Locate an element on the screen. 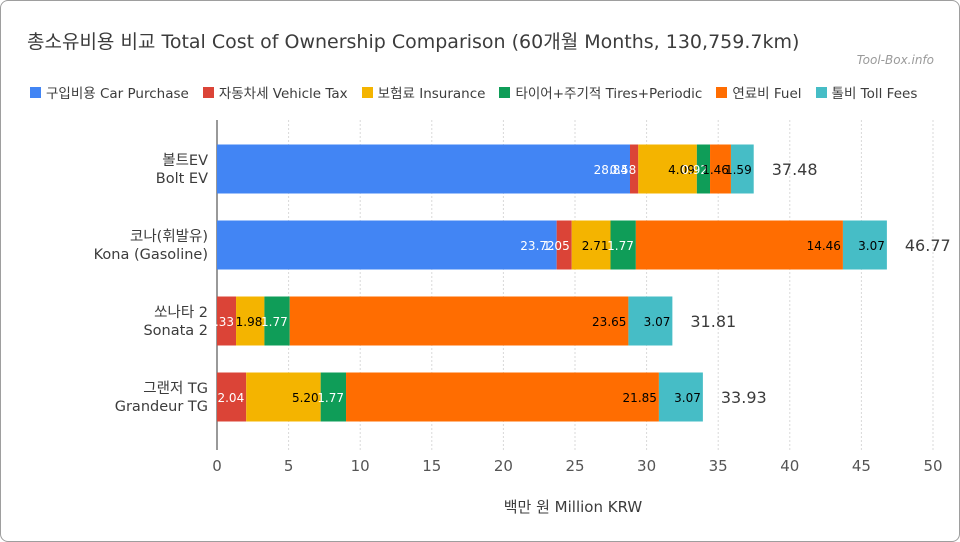 The height and width of the screenshot is (542, 960). category-label: 볼트EV is located at coordinates (185, 160).